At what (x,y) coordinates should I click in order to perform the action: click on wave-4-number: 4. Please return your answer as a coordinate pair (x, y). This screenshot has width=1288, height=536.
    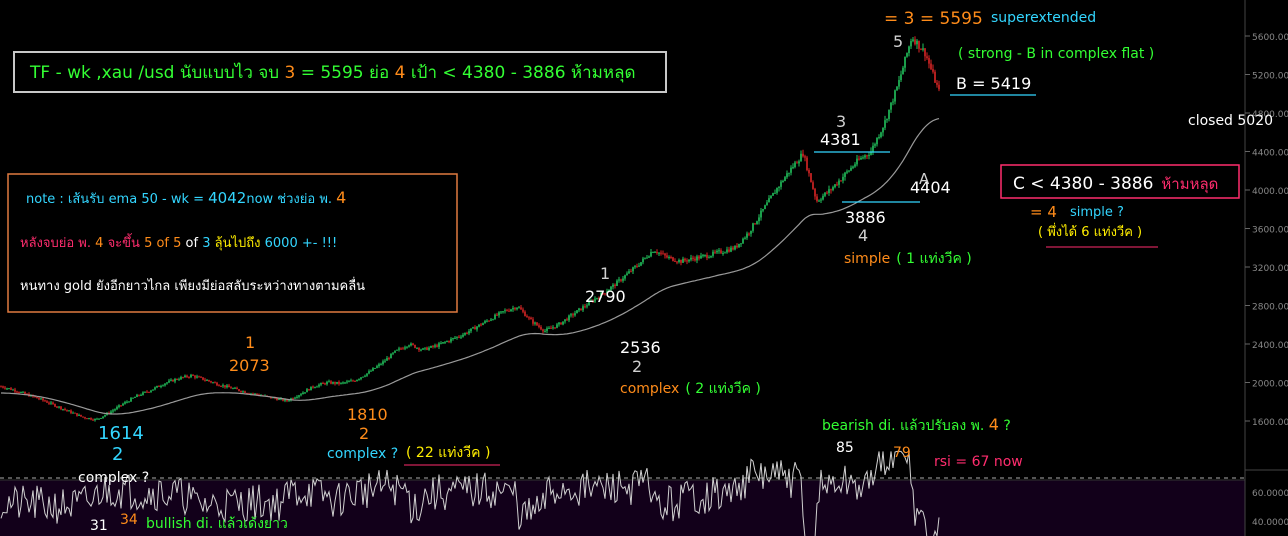
    Looking at the image, I should click on (863, 235).